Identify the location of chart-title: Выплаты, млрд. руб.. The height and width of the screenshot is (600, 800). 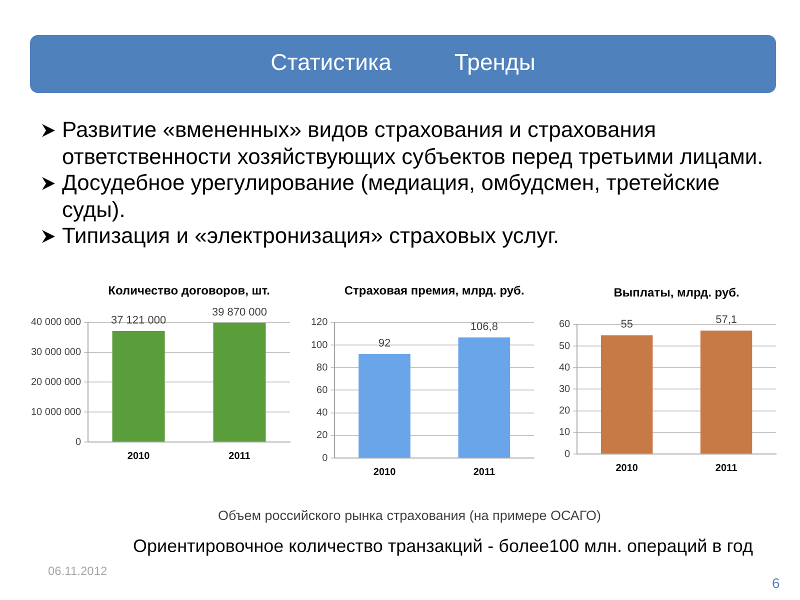
(677, 293).